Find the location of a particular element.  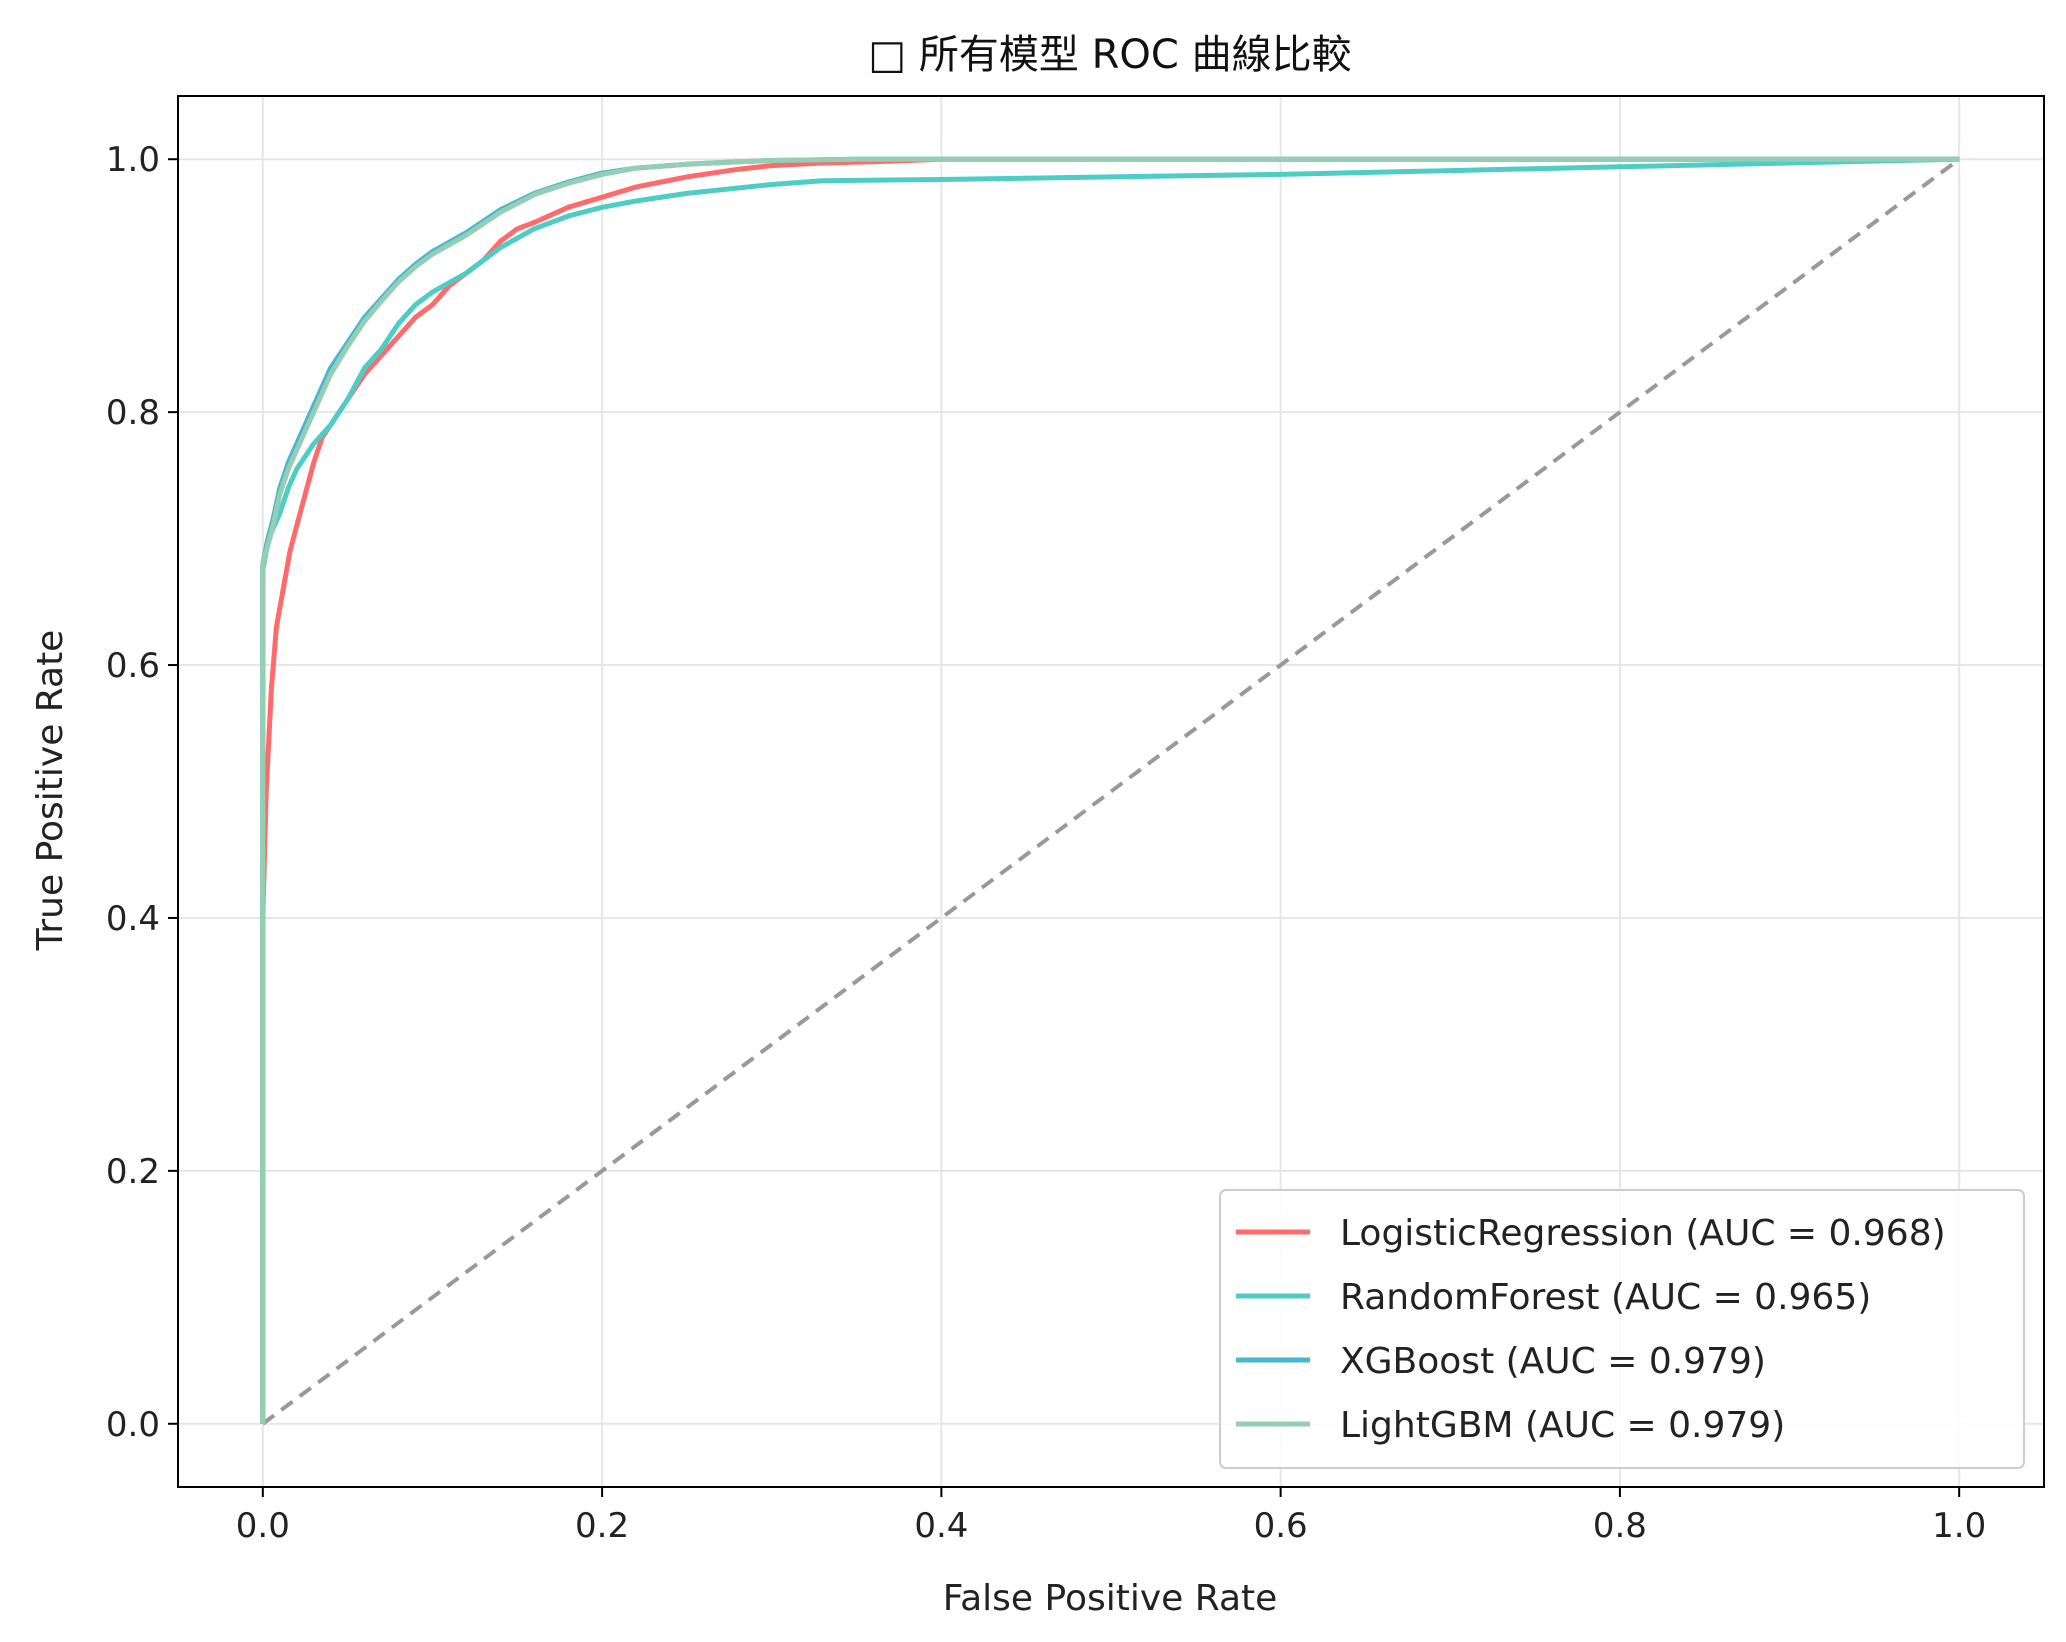

y-tick-label: 0.6 is located at coordinates (133, 666).